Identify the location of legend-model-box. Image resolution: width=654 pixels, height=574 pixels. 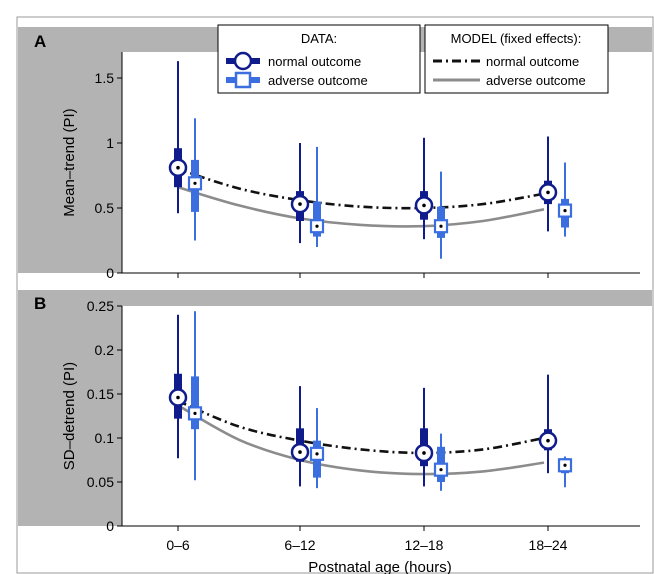
(516, 59).